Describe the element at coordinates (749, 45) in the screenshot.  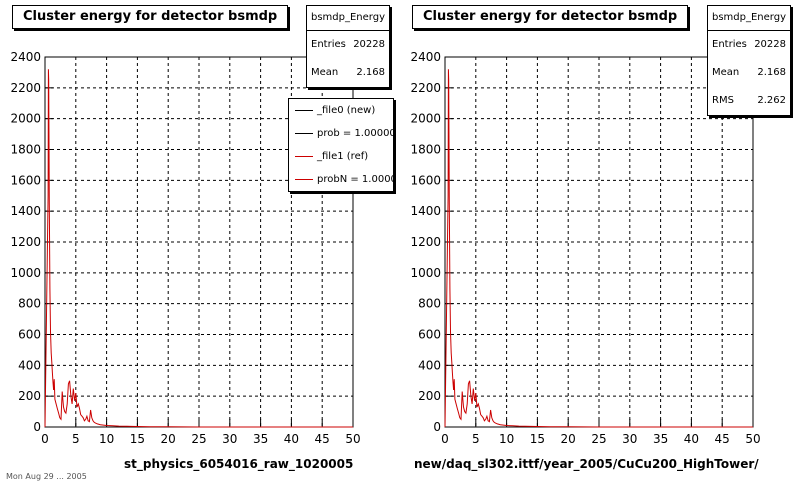
I see `right-stats-row: Entries 20228` at that location.